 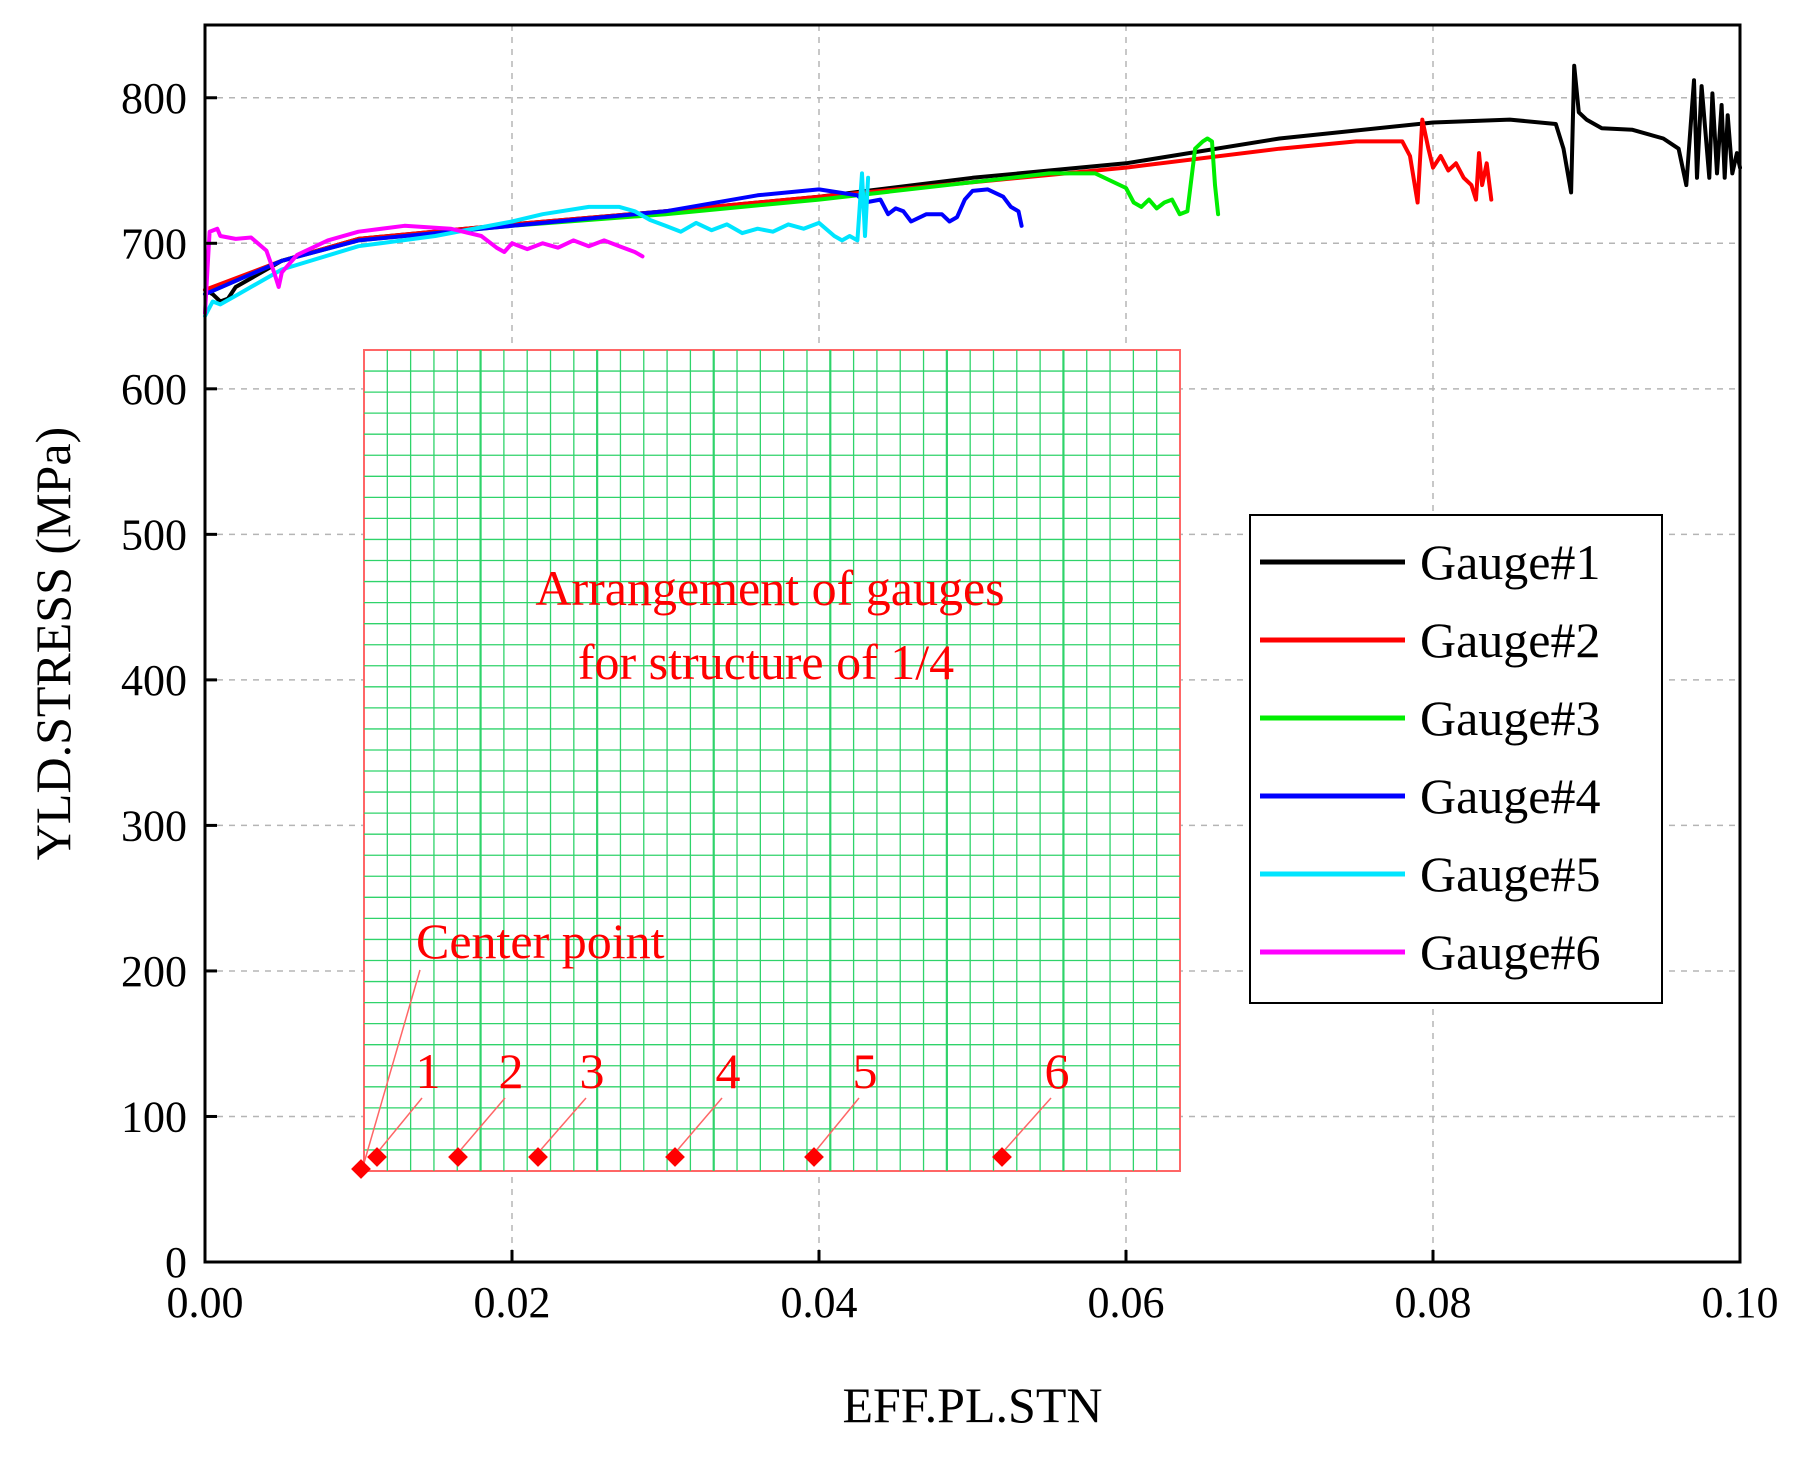 What do you see at coordinates (1510, 640) in the screenshot?
I see `legend-label: Gauge#2` at bounding box center [1510, 640].